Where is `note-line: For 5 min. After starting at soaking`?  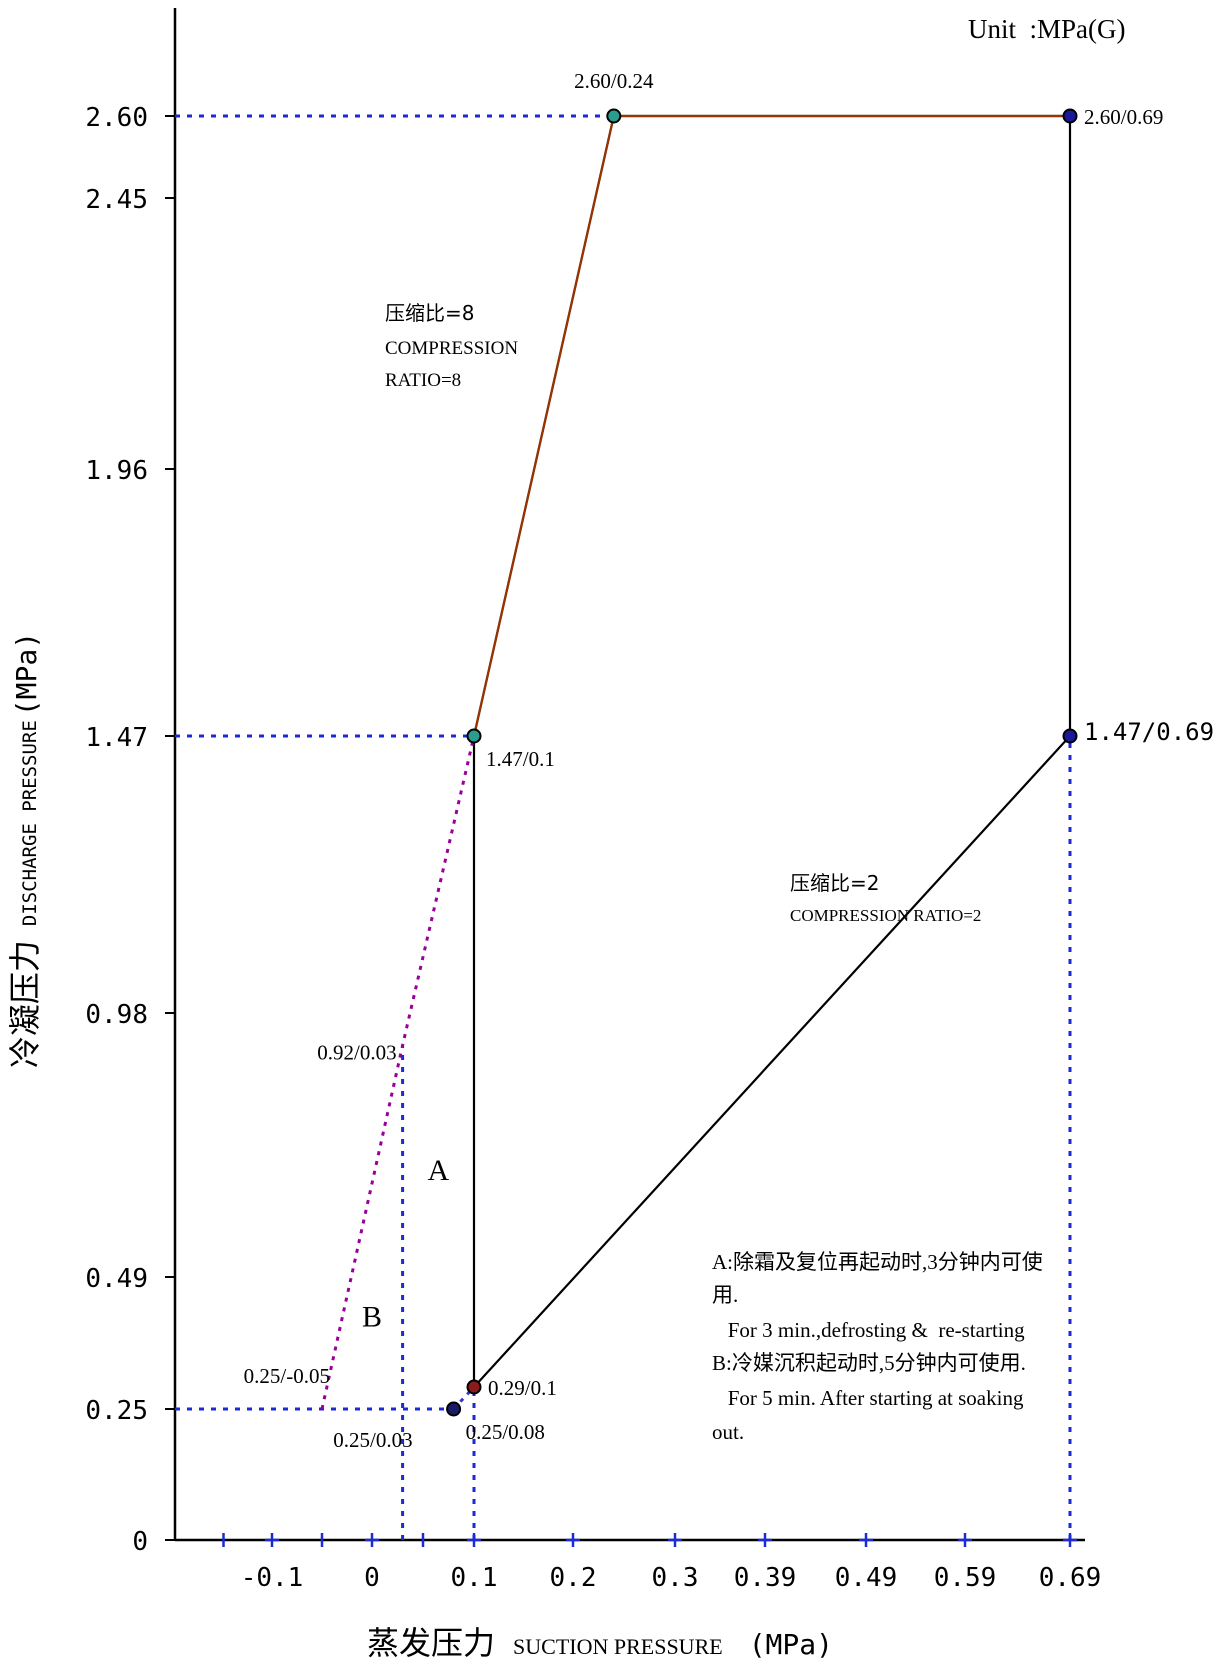 note-line: For 5 min. After starting at soaking is located at coordinates (868, 1398).